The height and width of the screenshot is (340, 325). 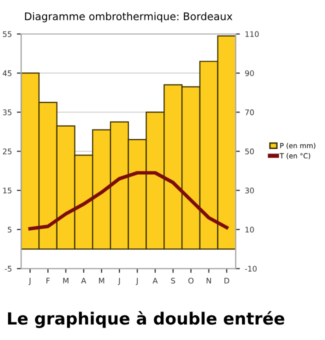 I want to click on chart-title: Diagramme ombrothermique: Bordeaux, so click(x=128, y=17).